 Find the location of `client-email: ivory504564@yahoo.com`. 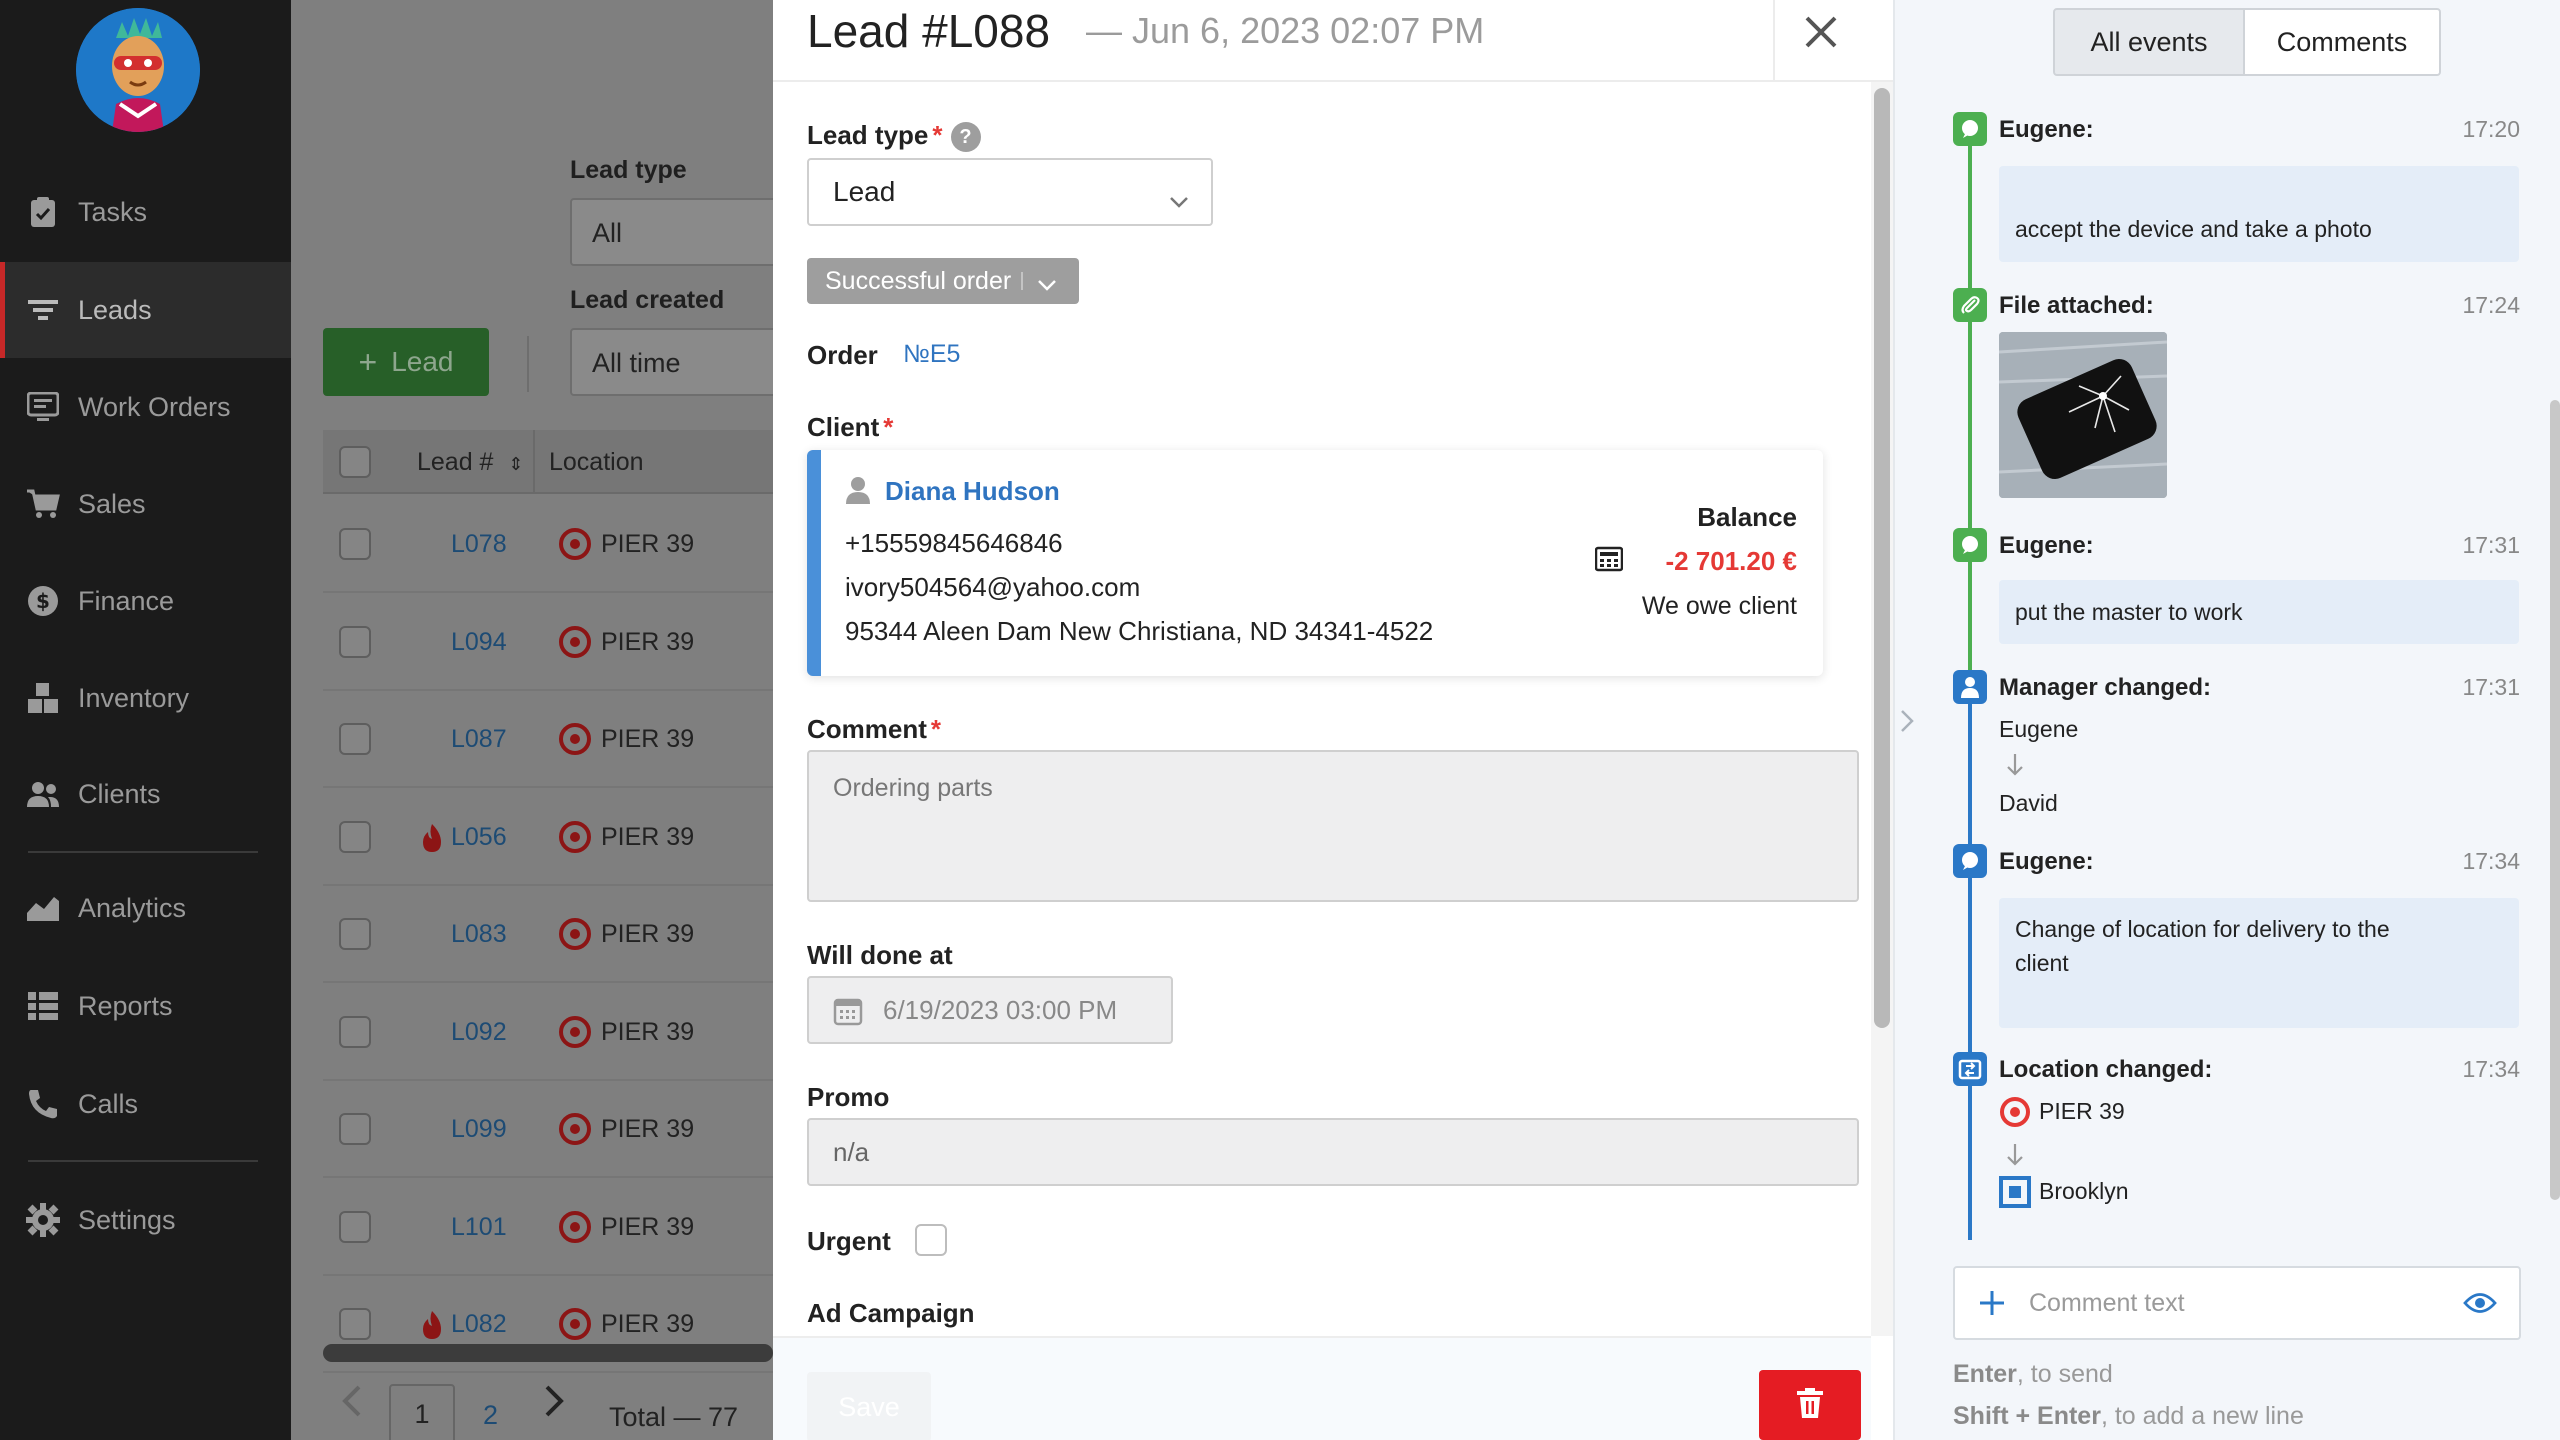

client-email: ivory504564@yahoo.com is located at coordinates (993, 587).